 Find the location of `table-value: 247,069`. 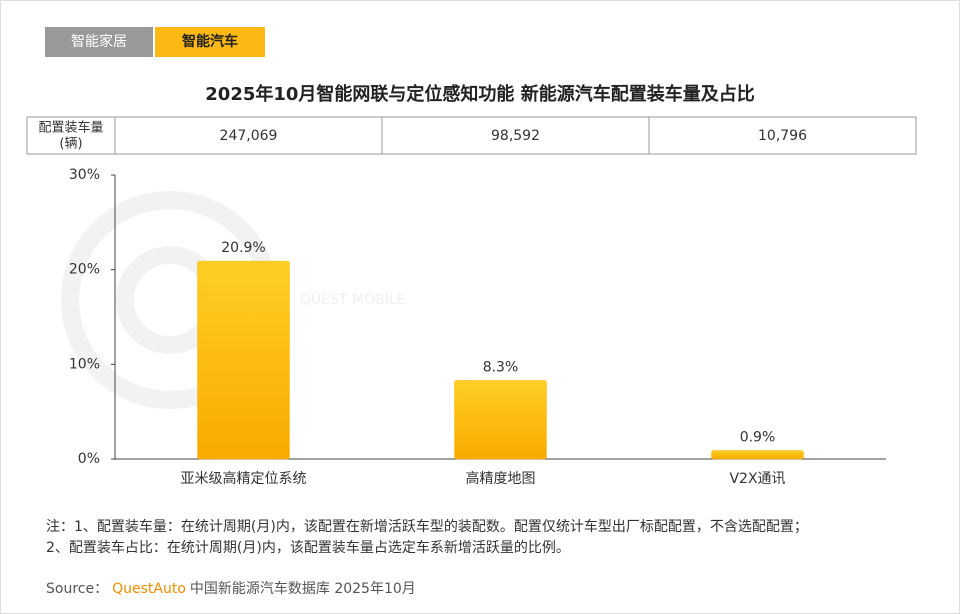

table-value: 247,069 is located at coordinates (249, 136).